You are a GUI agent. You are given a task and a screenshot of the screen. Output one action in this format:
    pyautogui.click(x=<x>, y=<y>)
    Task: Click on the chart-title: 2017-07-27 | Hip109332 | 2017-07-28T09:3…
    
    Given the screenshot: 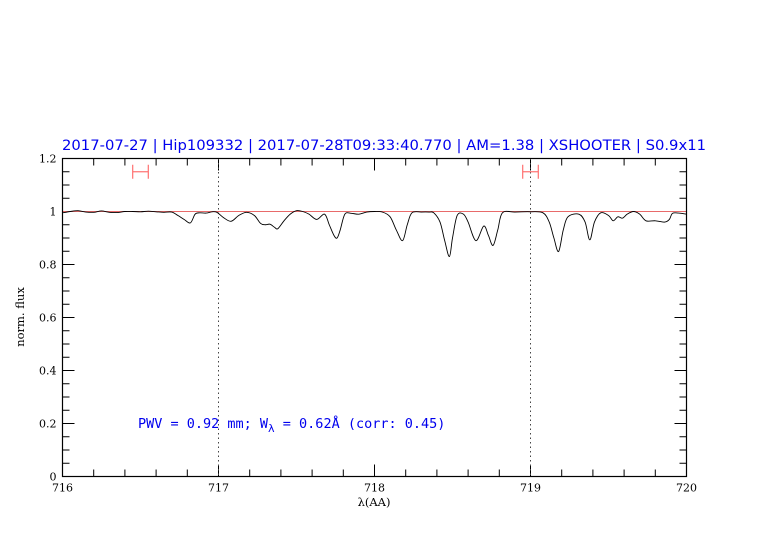 What is the action you would take?
    pyautogui.click(x=384, y=146)
    